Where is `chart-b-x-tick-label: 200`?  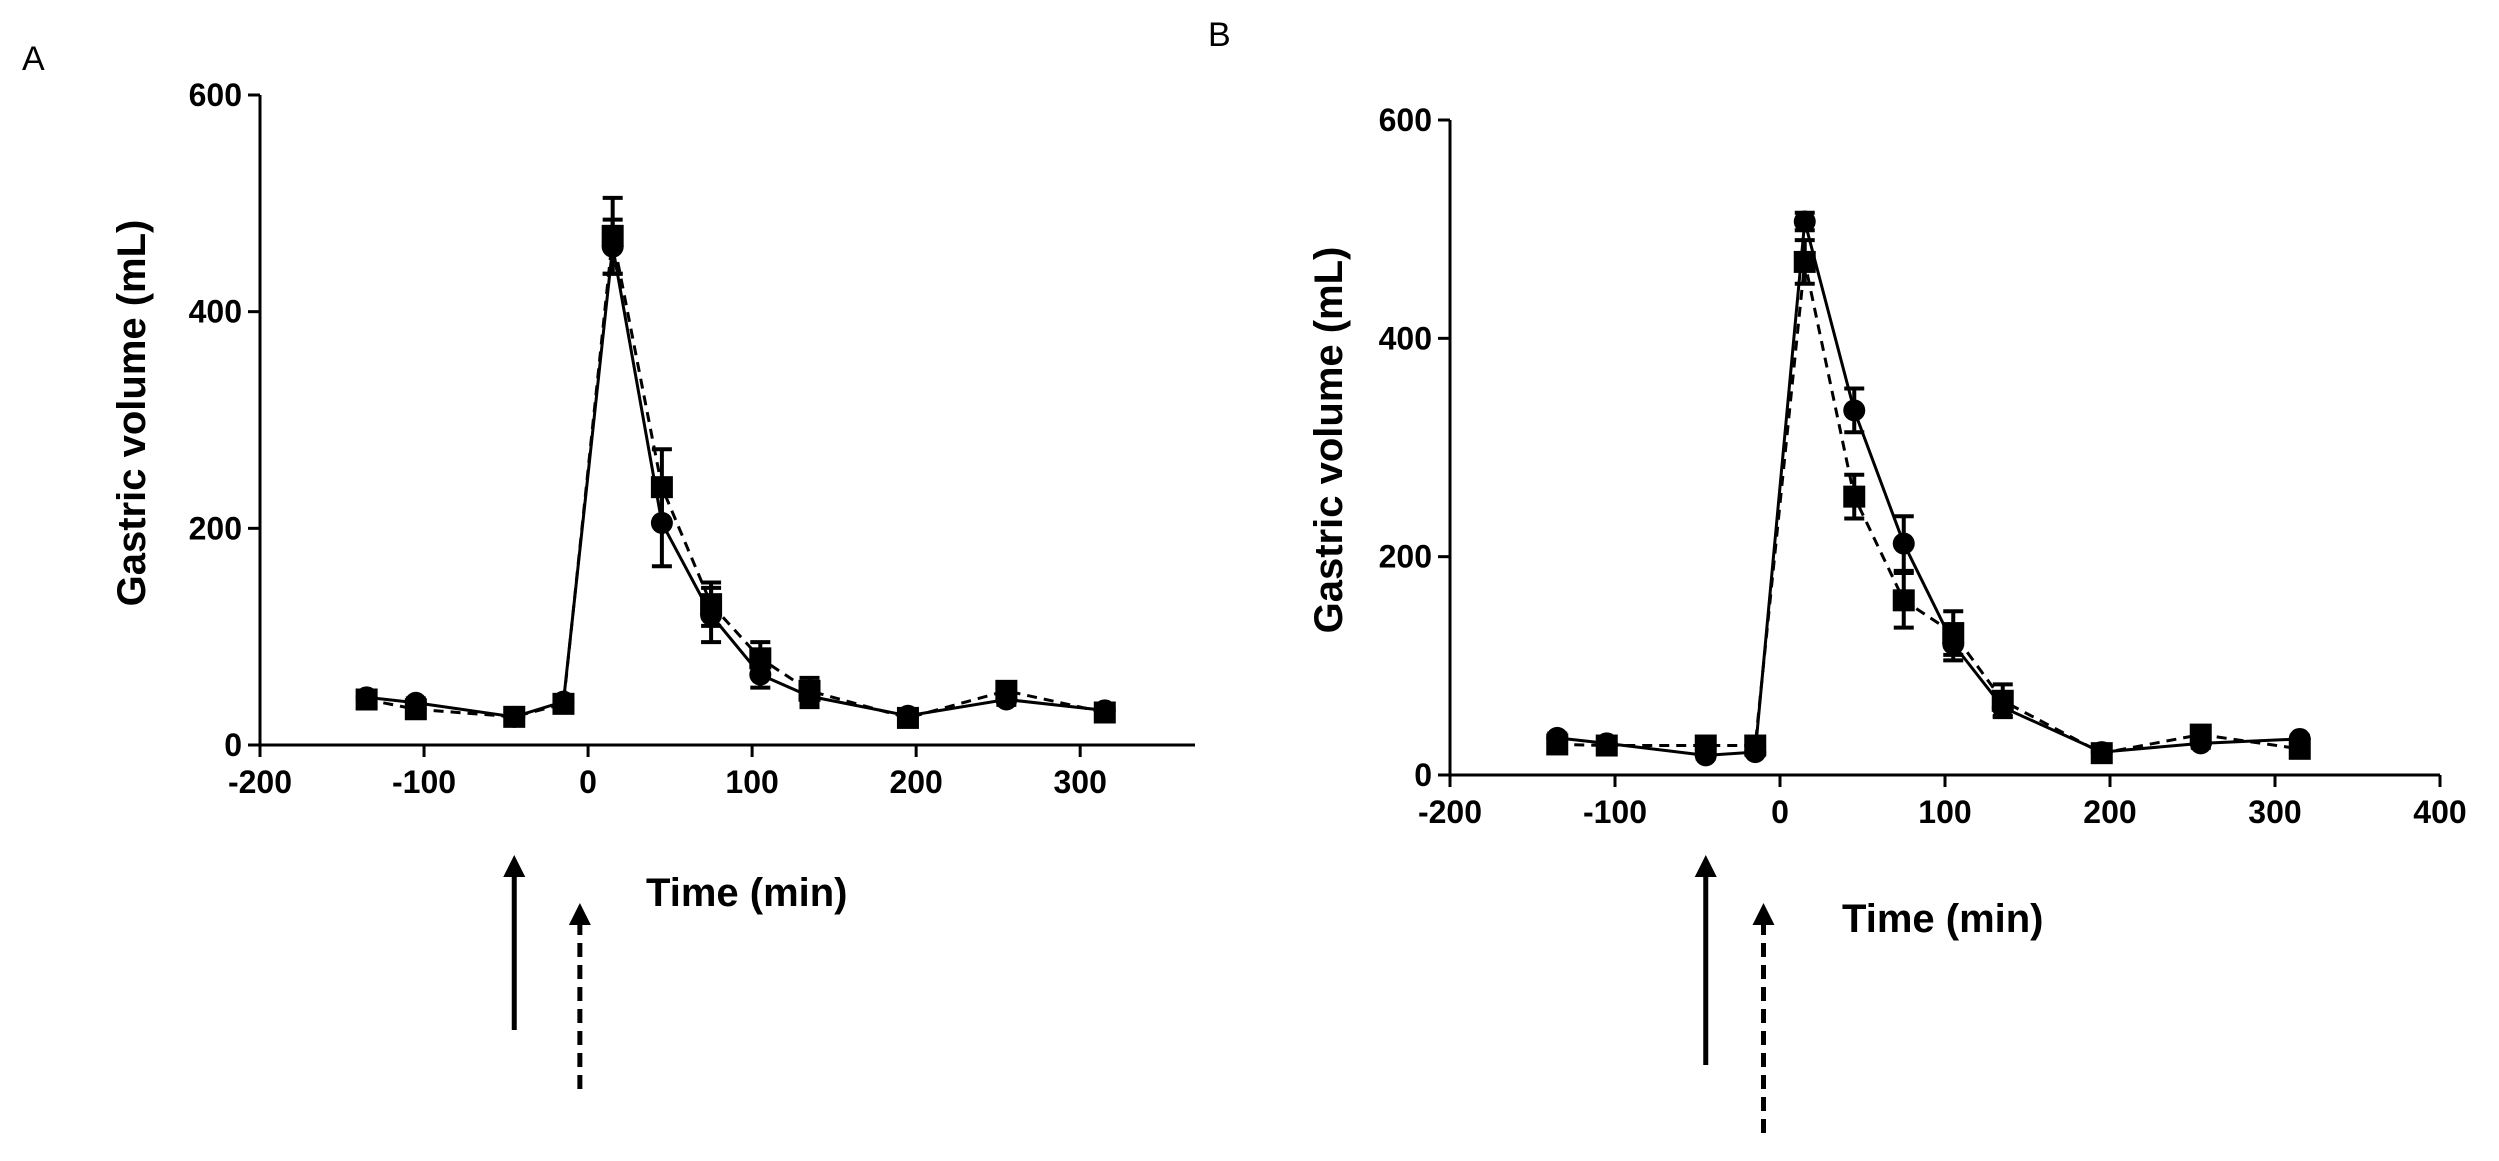 chart-b-x-tick-label: 200 is located at coordinates (2109, 812).